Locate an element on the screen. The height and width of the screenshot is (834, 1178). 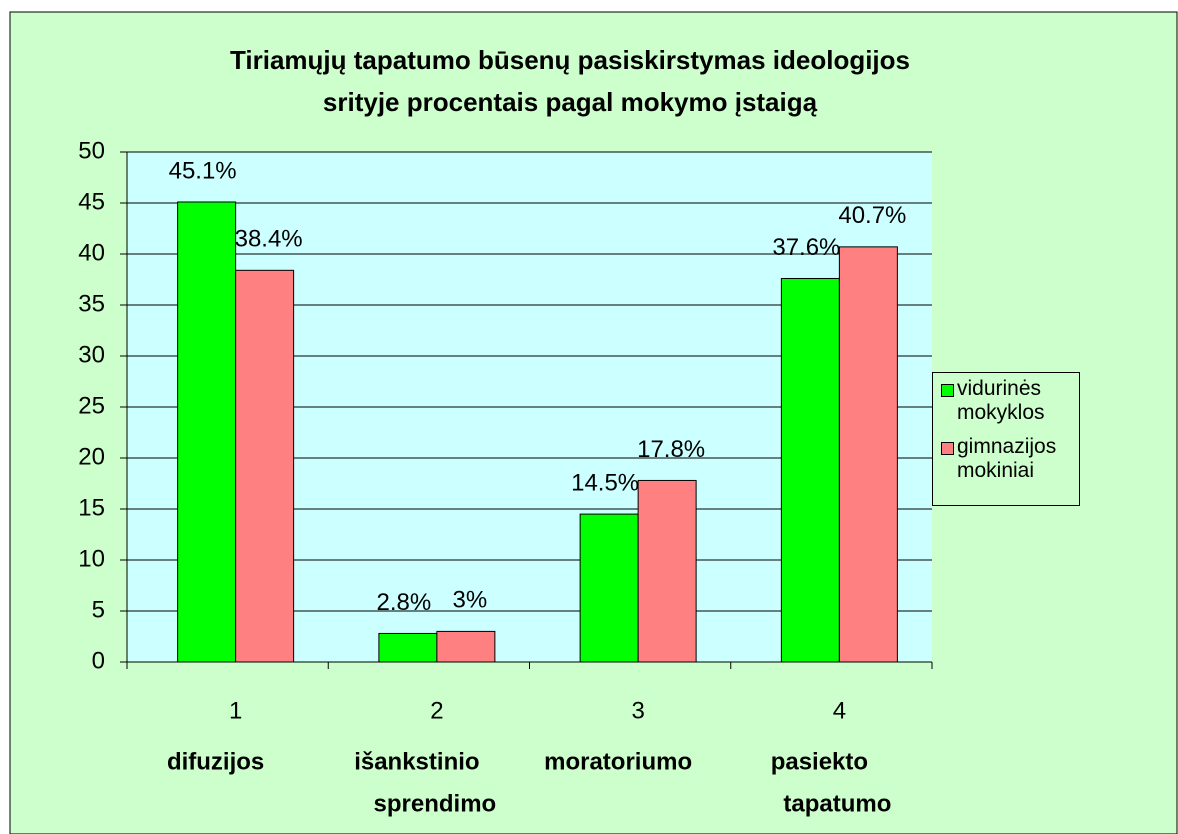
legend-label: gimnazijos mokiniai is located at coordinates (1007, 458).